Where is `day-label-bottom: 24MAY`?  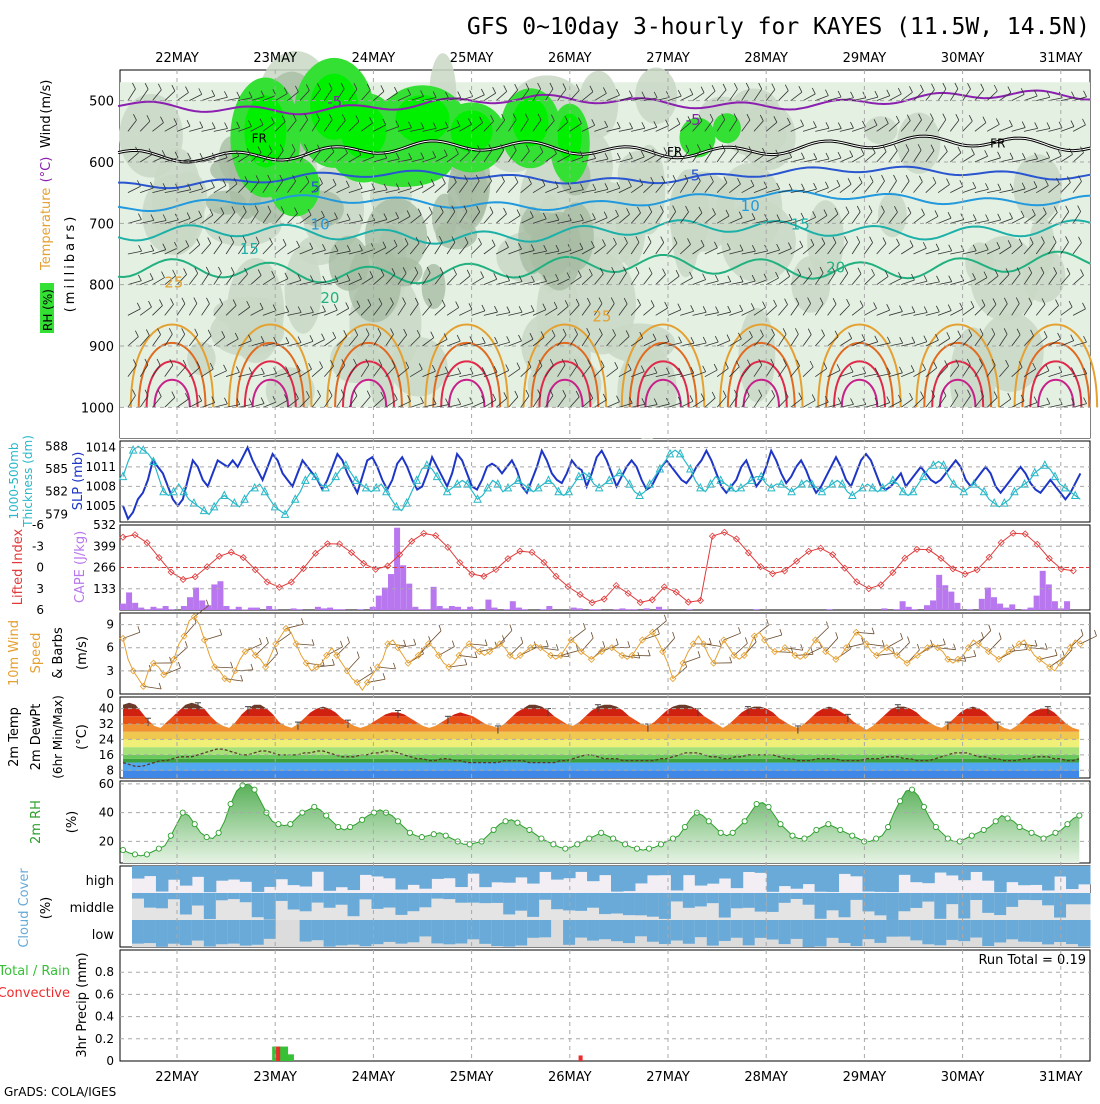 day-label-bottom: 24MAY is located at coordinates (374, 1077).